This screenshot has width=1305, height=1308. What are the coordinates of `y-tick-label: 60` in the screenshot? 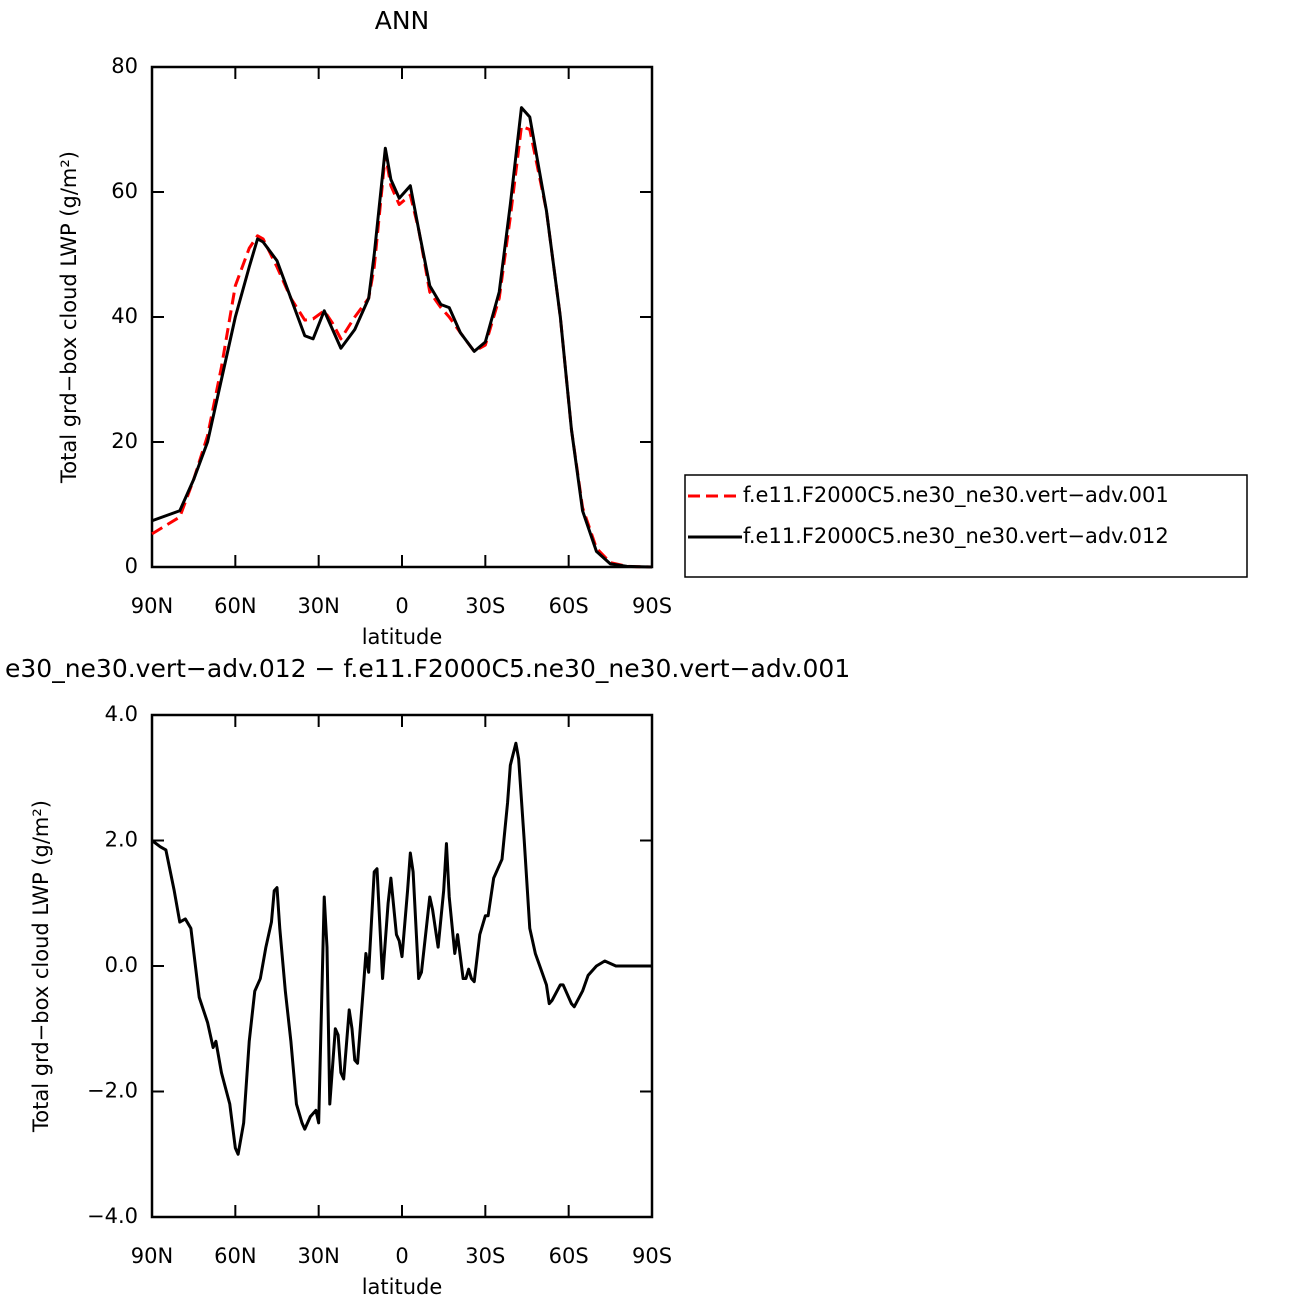 It's located at (124, 191).